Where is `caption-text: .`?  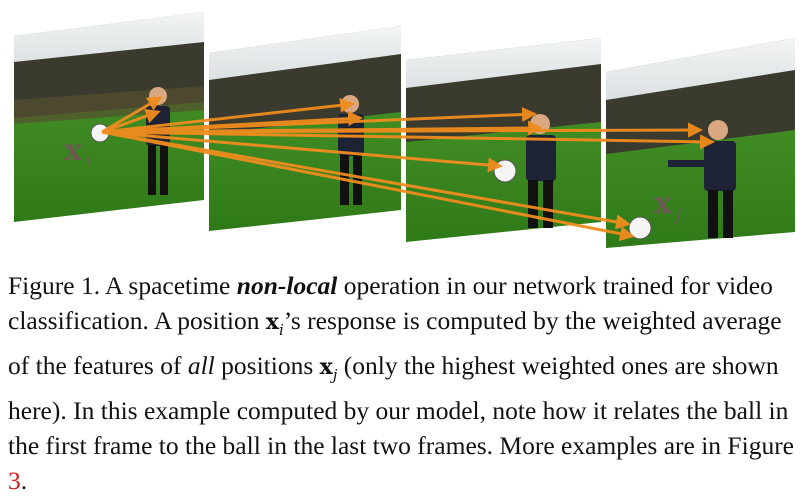 caption-text: . is located at coordinates (24, 481).